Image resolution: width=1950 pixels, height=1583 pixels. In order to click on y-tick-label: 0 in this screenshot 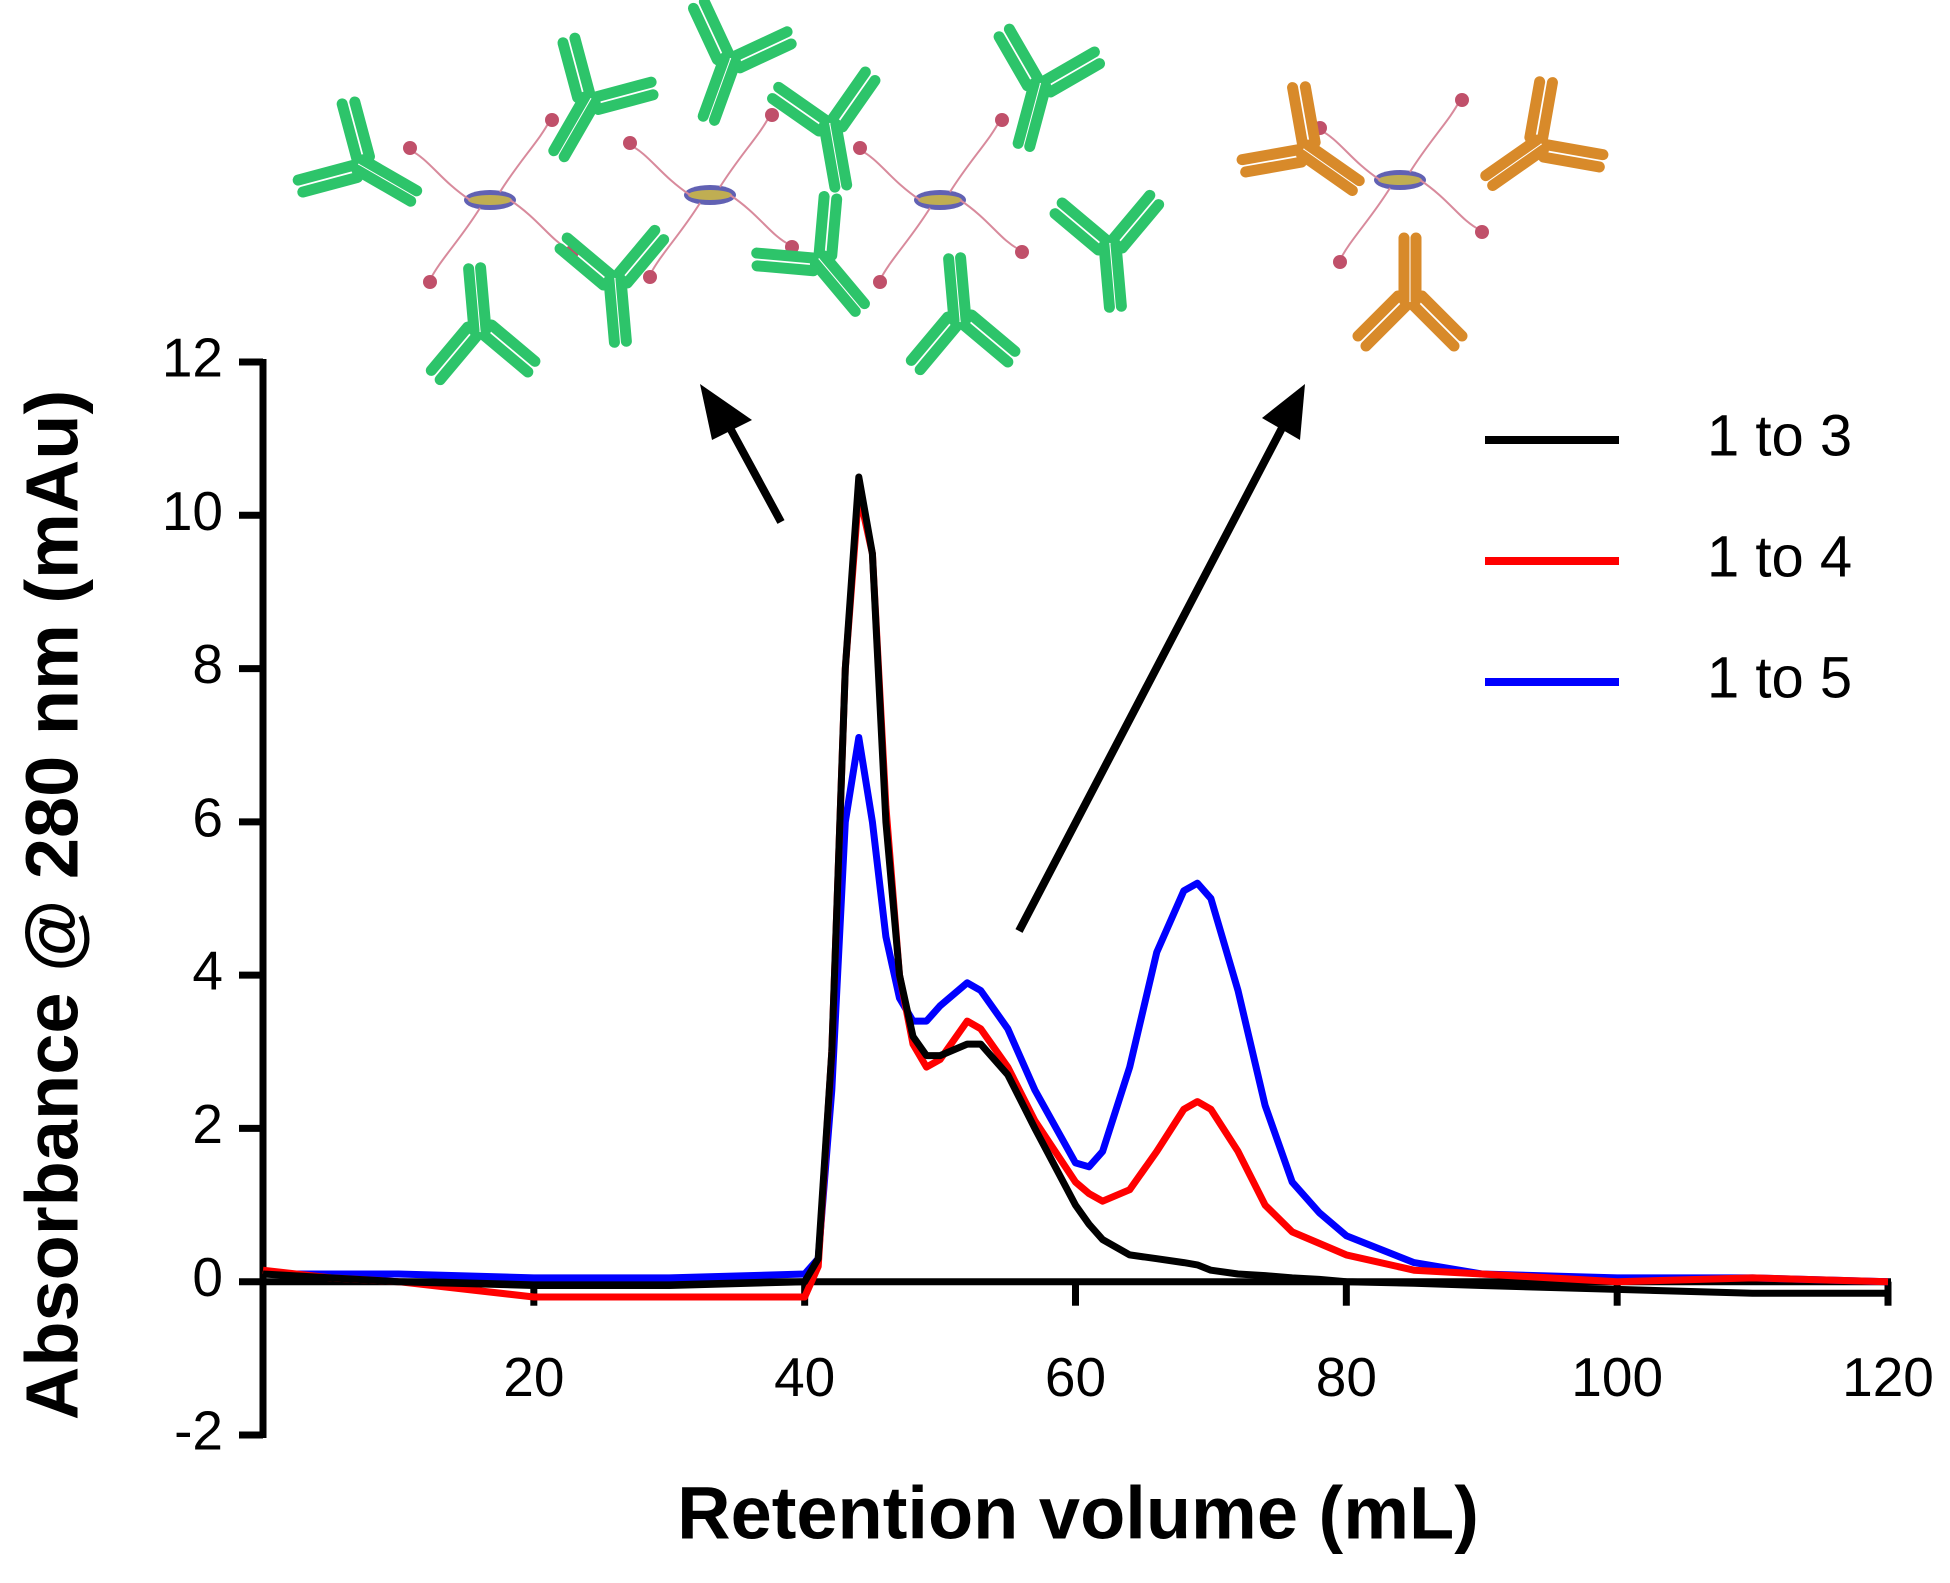, I will do `click(207, 1277)`.